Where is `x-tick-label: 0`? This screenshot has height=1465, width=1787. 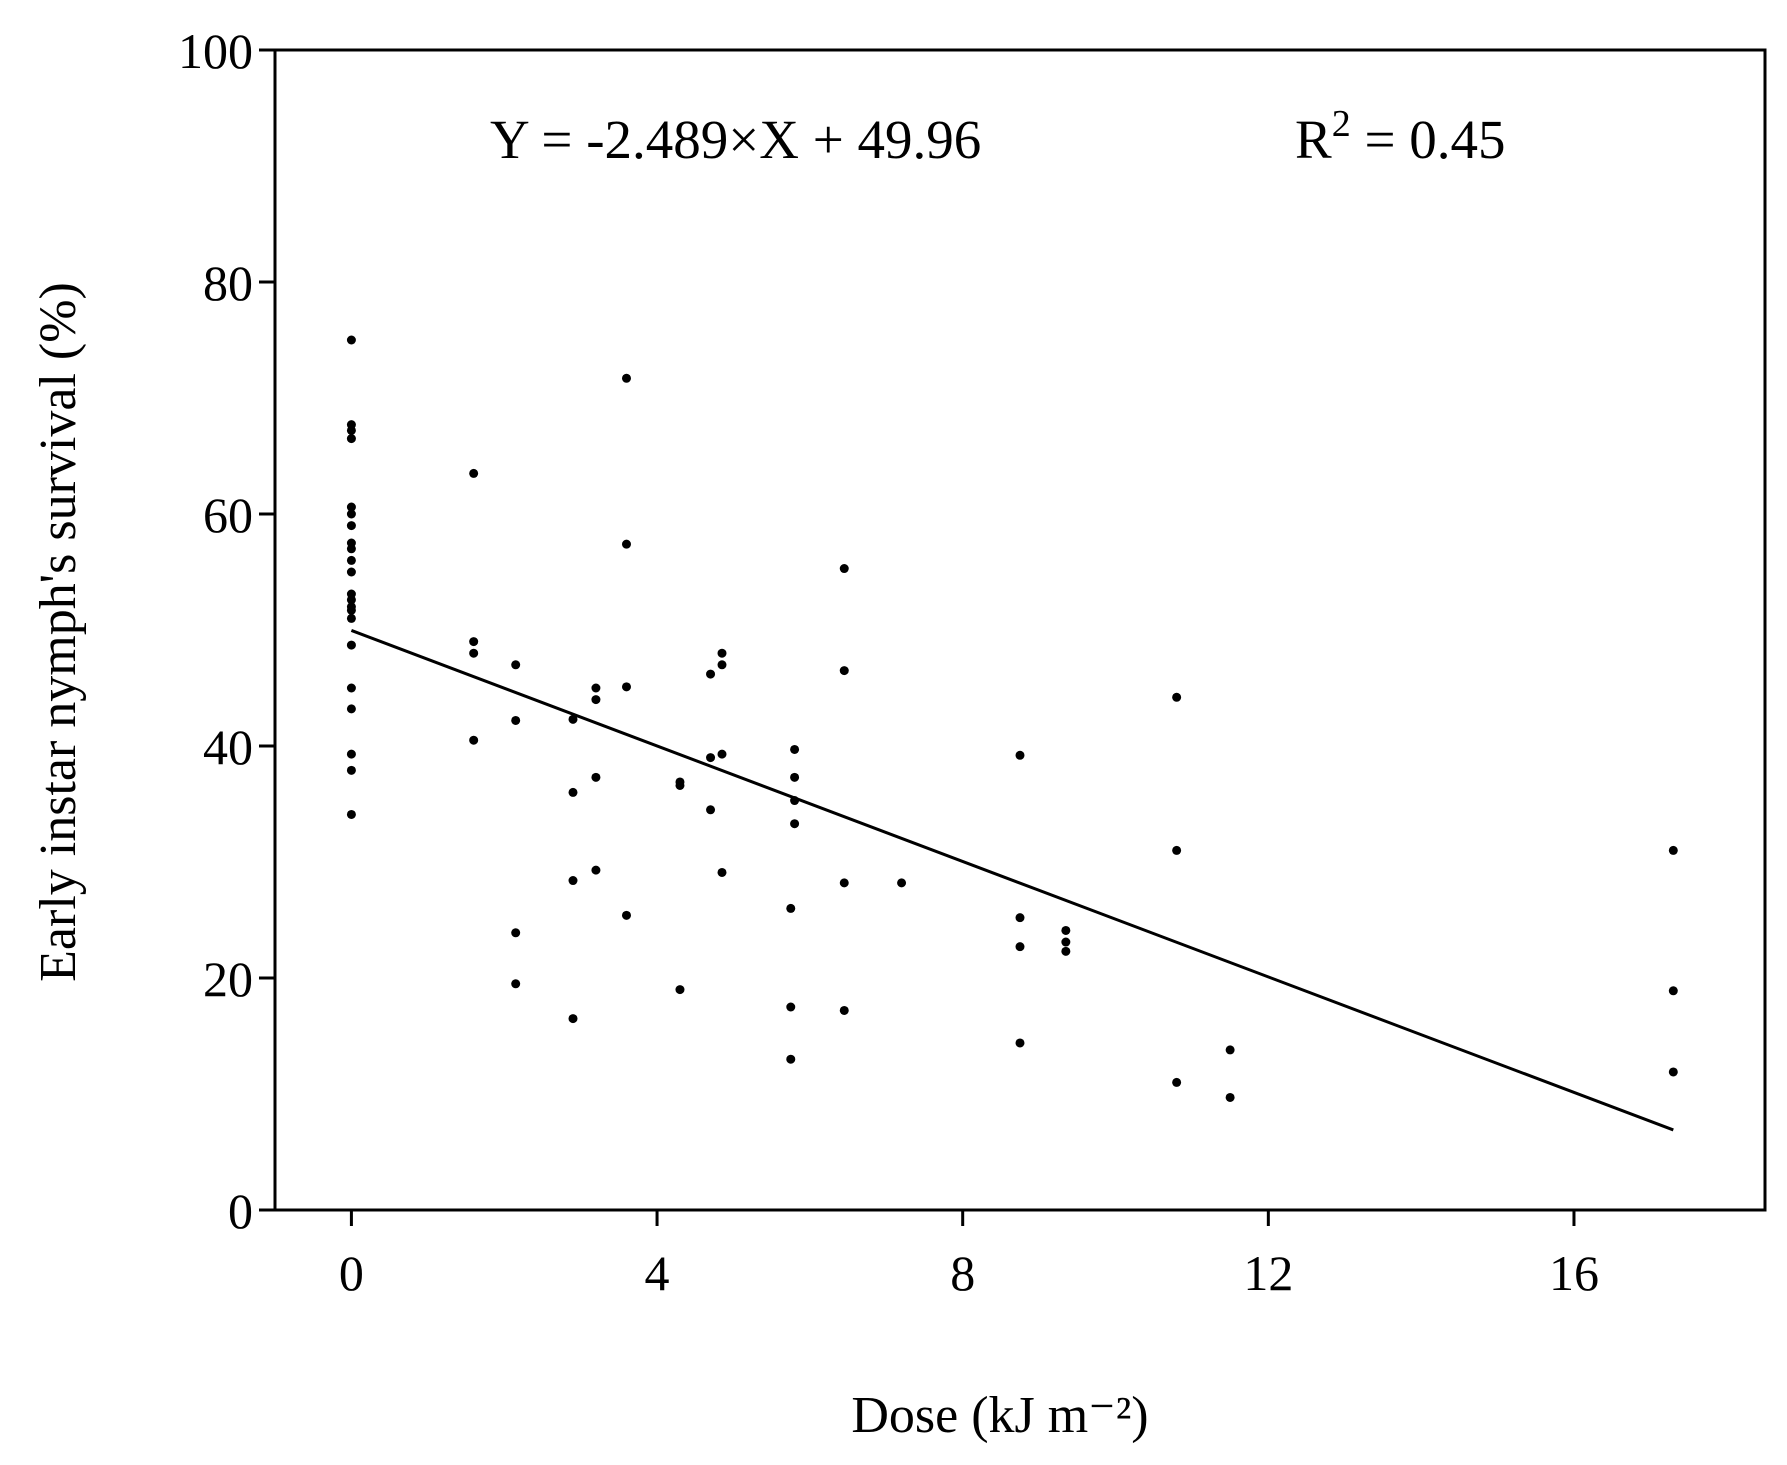 x-tick-label: 0 is located at coordinates (351, 1273).